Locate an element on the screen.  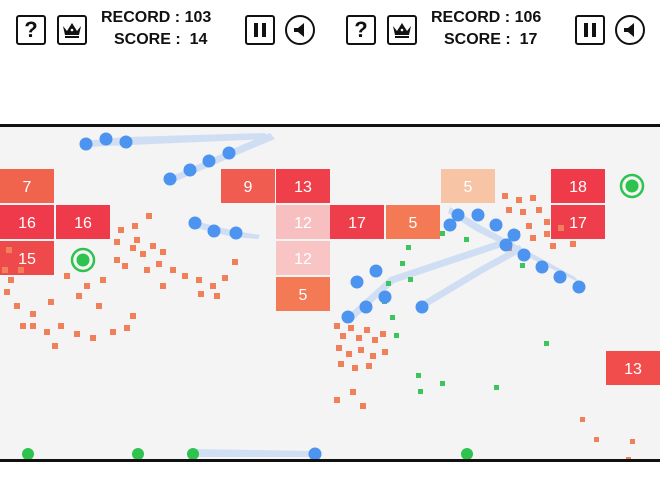
block-1: 18 is located at coordinates (578, 186).